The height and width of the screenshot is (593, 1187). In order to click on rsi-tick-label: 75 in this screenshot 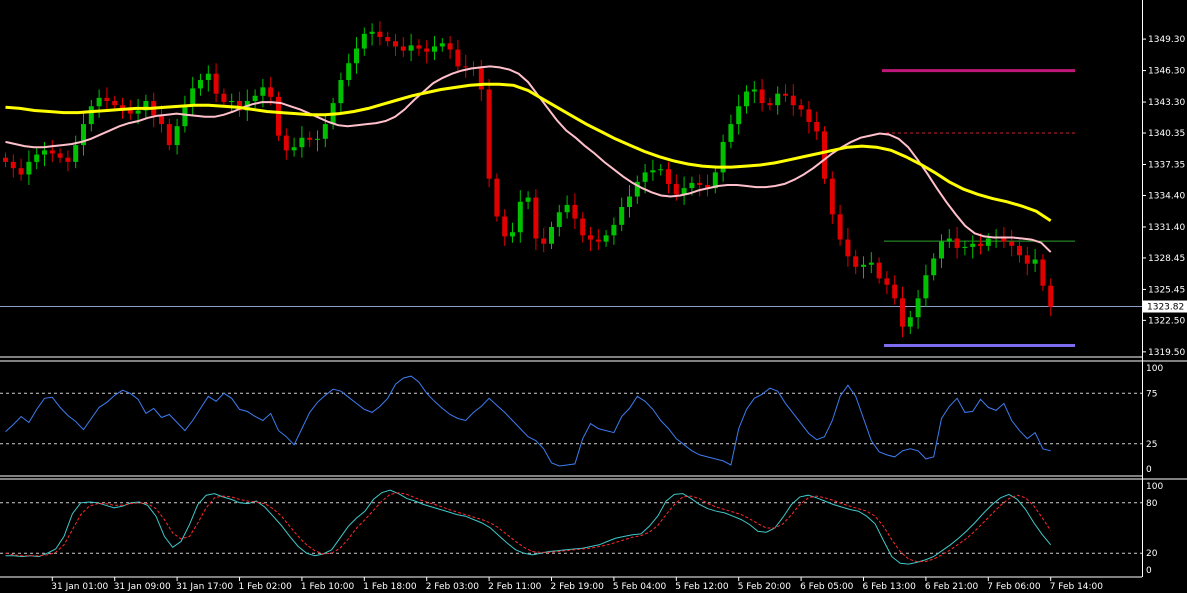, I will do `click(1151, 394)`.